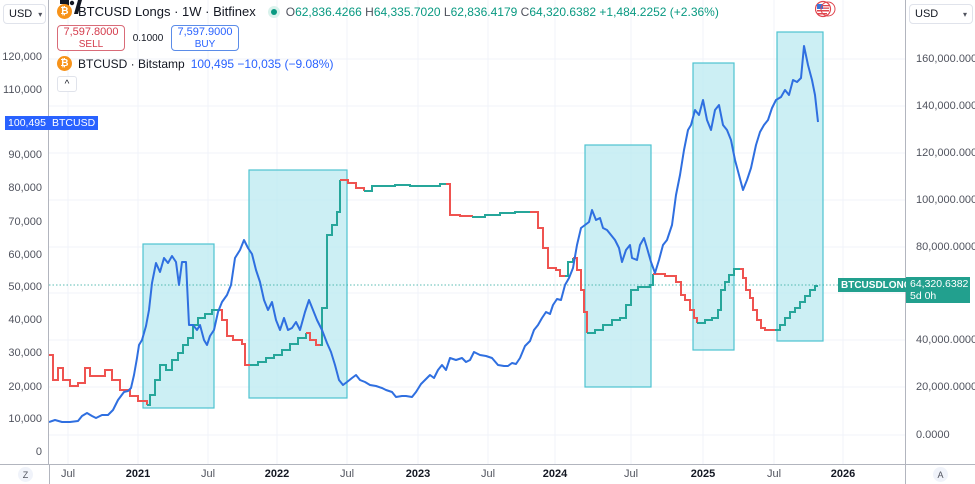 This screenshot has width=975, height=484. Describe the element at coordinates (25, 222) in the screenshot. I see `axis-tick: 70,000` at that location.